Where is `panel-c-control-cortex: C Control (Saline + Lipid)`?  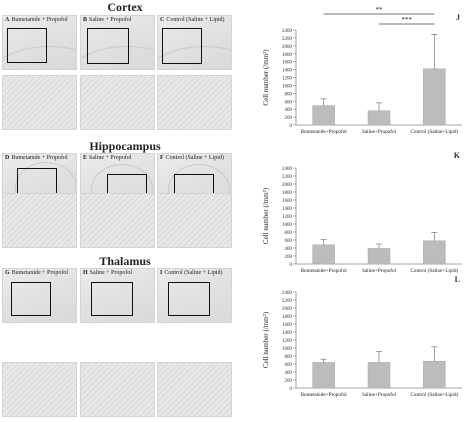 panel-c-control-cortex: C Control (Saline + Lipid) is located at coordinates (194, 42).